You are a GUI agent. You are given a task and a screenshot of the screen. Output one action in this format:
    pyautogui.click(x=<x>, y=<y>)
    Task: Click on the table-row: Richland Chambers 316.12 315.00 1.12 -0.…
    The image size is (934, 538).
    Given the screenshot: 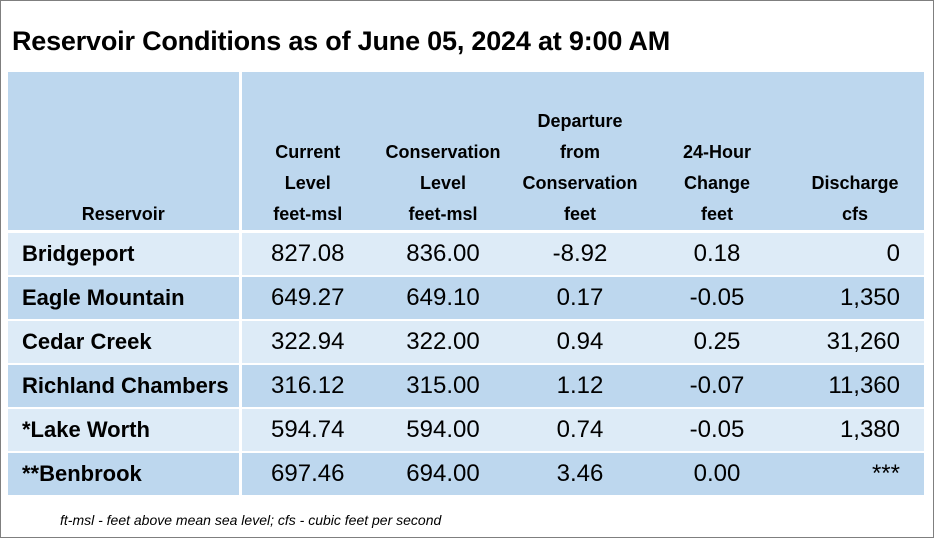 What is the action you would take?
    pyautogui.click(x=466, y=386)
    